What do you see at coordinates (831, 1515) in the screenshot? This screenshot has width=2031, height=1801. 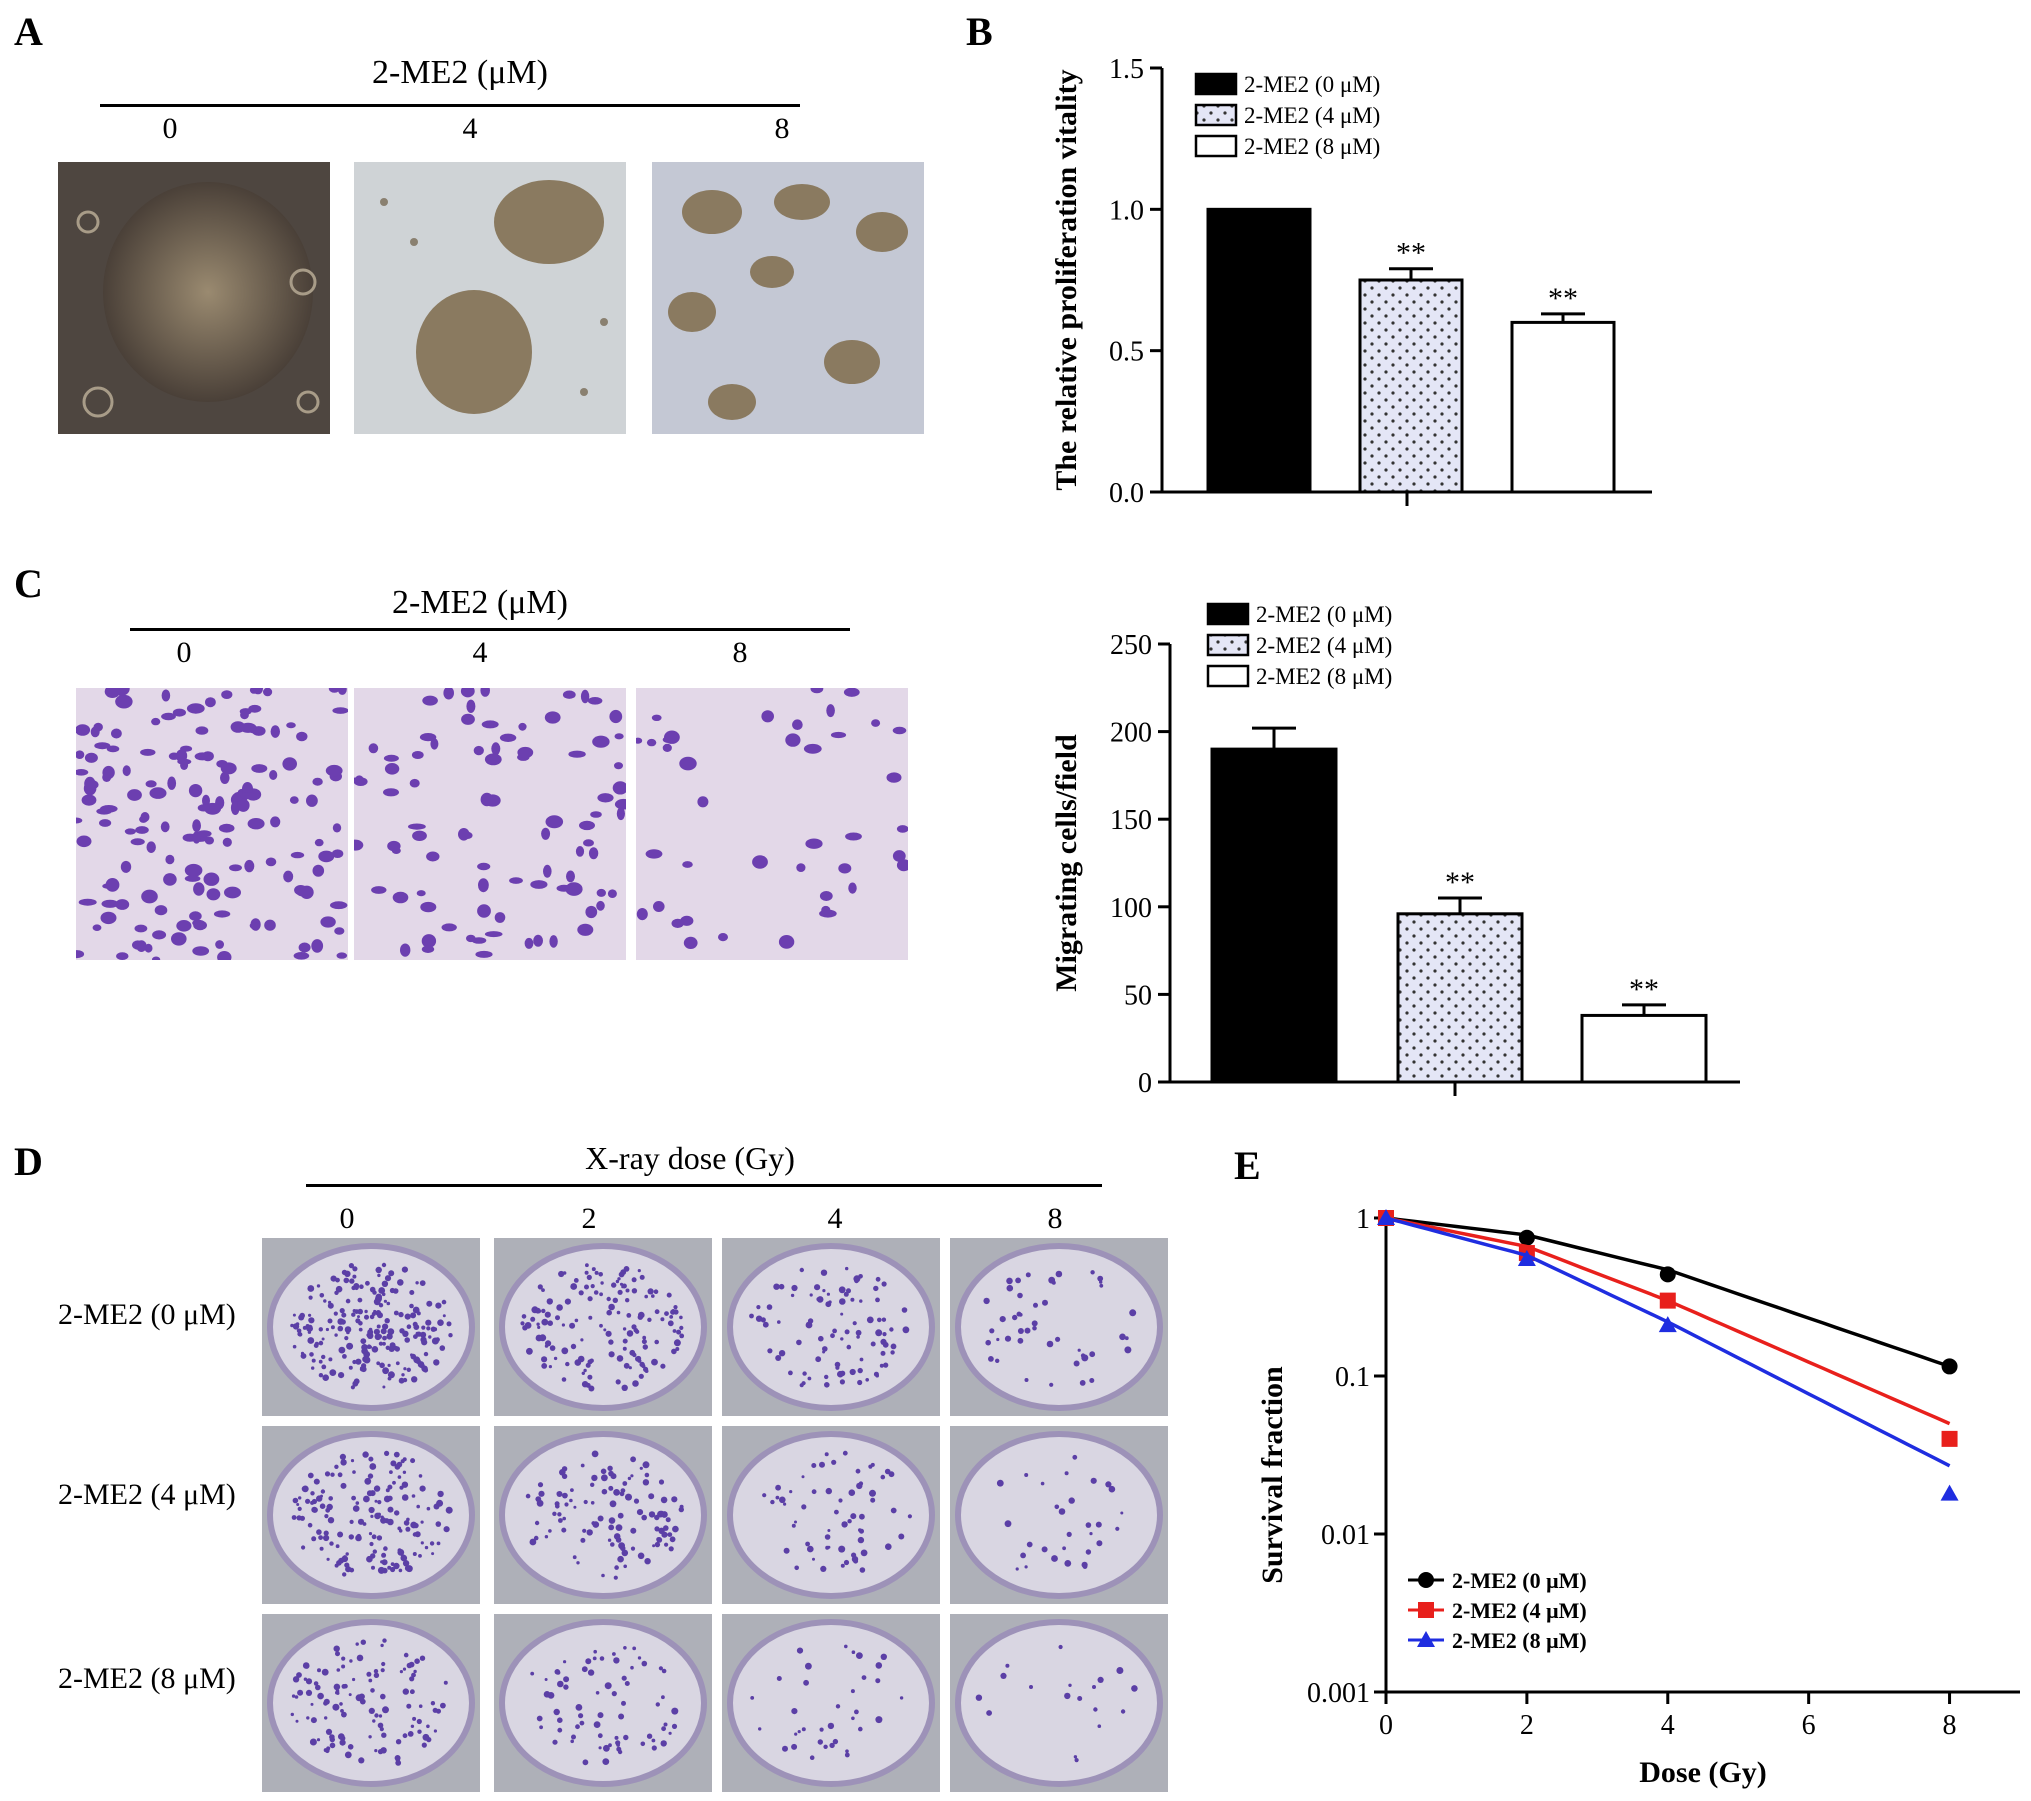 I see `colony-dish-photo` at bounding box center [831, 1515].